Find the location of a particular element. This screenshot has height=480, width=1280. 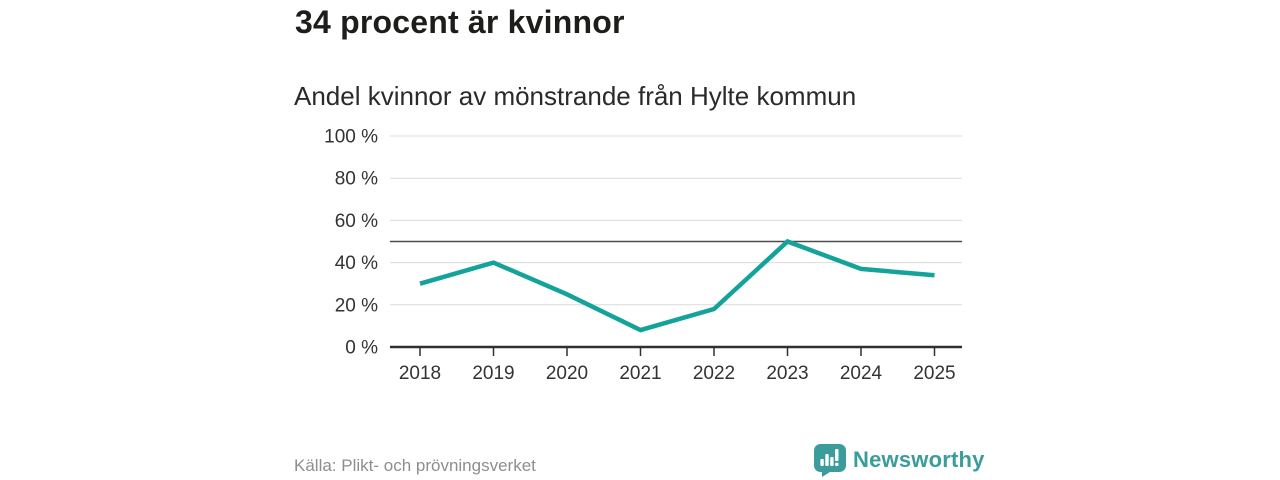

y-tick-label: 0 % is located at coordinates (361, 348).